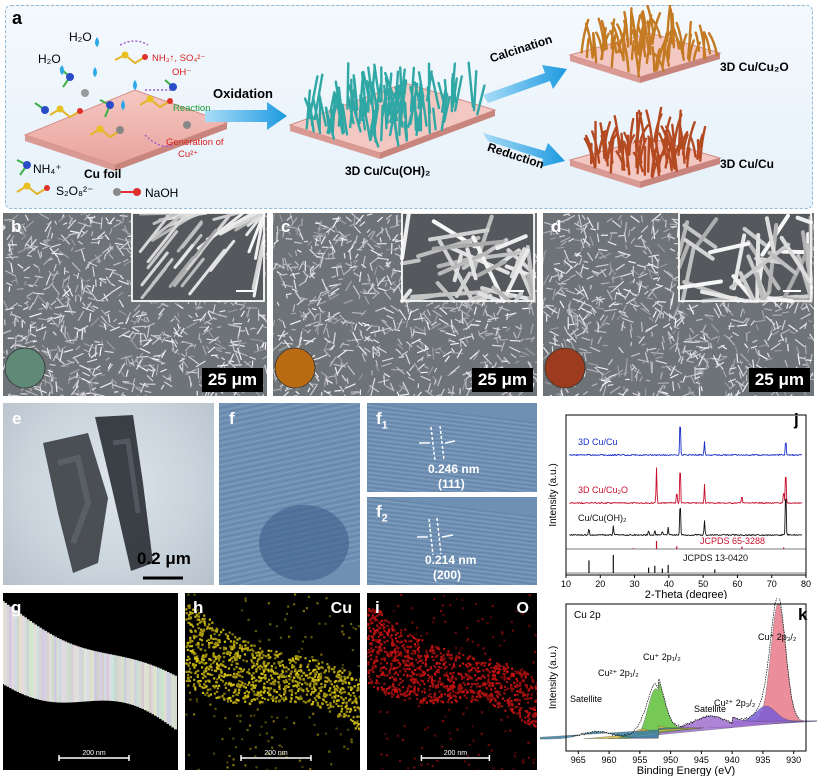 This screenshot has width=817, height=776. What do you see at coordinates (17, 418) in the screenshot?
I see `panel-e-label: e` at bounding box center [17, 418].